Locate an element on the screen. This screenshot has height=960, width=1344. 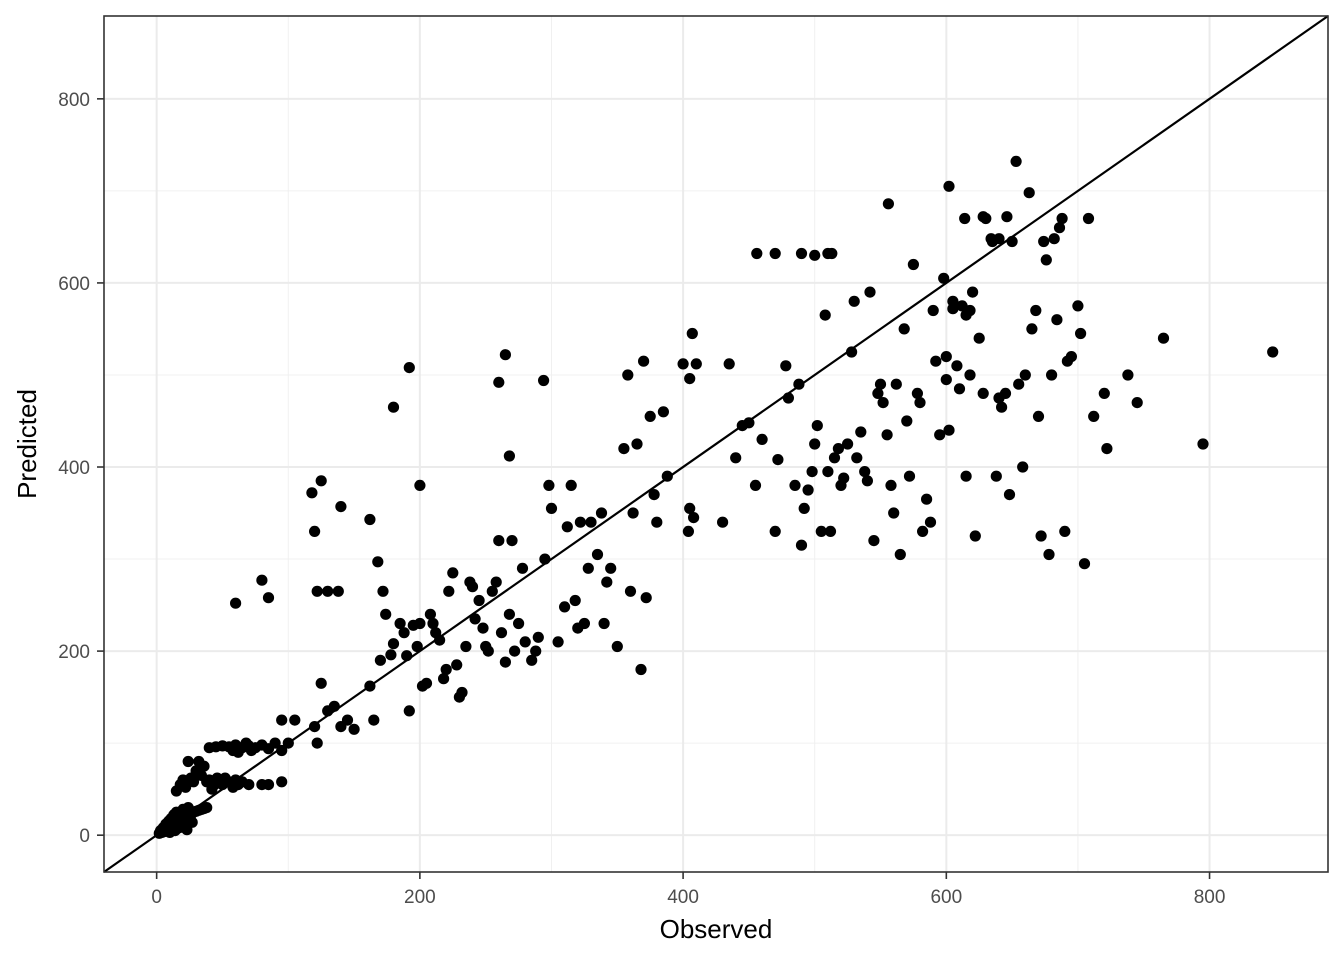
y-axis-ticks: 0 200 400 600 800 is located at coordinates (81, 468).